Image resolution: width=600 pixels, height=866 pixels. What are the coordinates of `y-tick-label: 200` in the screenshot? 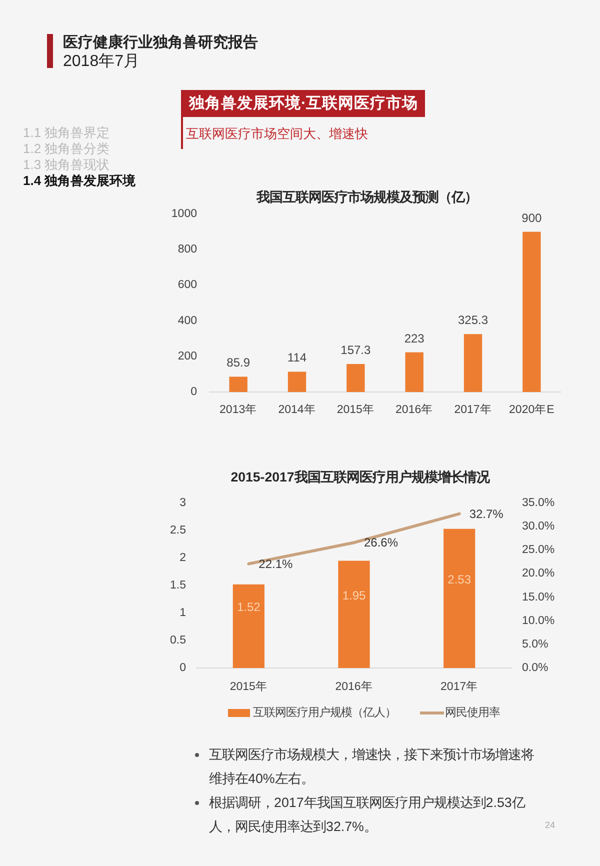 It's located at (187, 356).